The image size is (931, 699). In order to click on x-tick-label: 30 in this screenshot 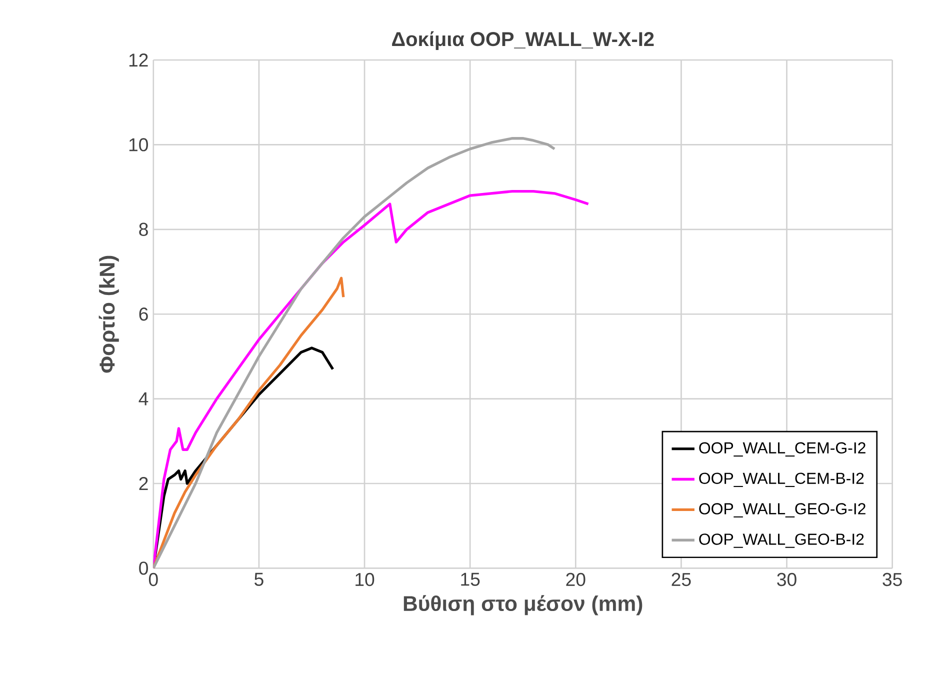, I will do `click(786, 579)`.